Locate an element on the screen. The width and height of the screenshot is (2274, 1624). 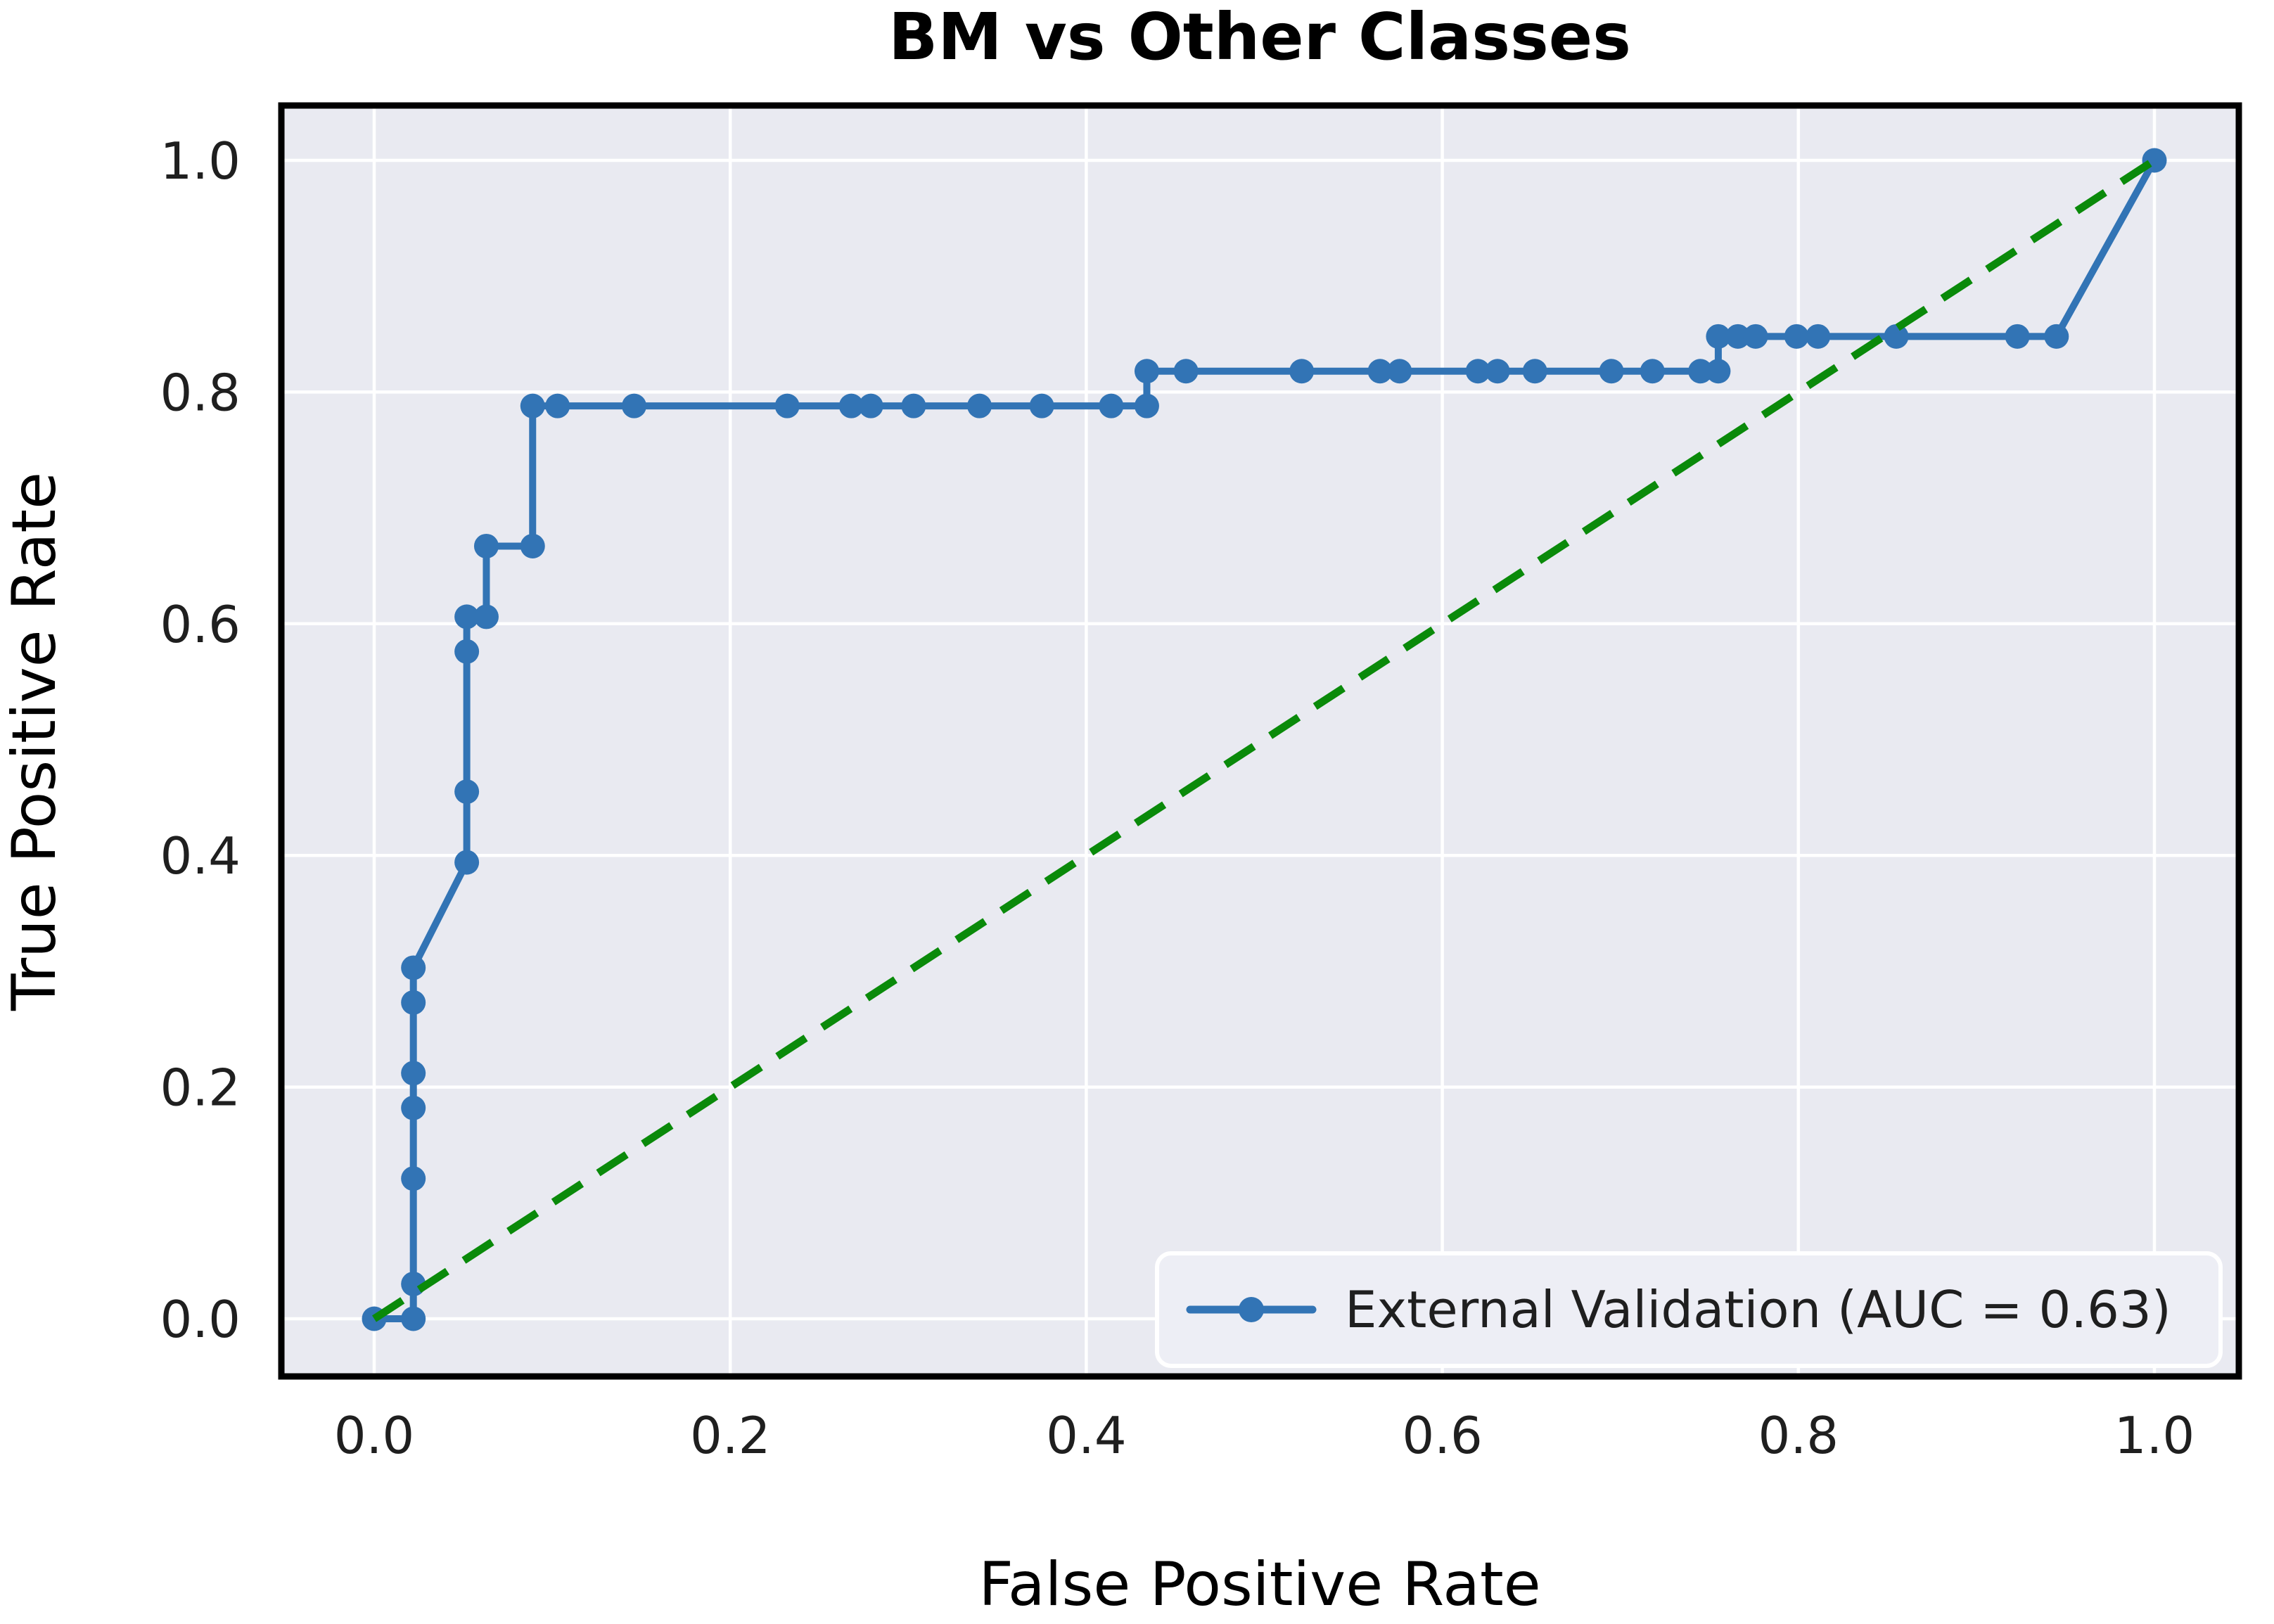
x-tick-label: 1.0 is located at coordinates (2154, 1435).